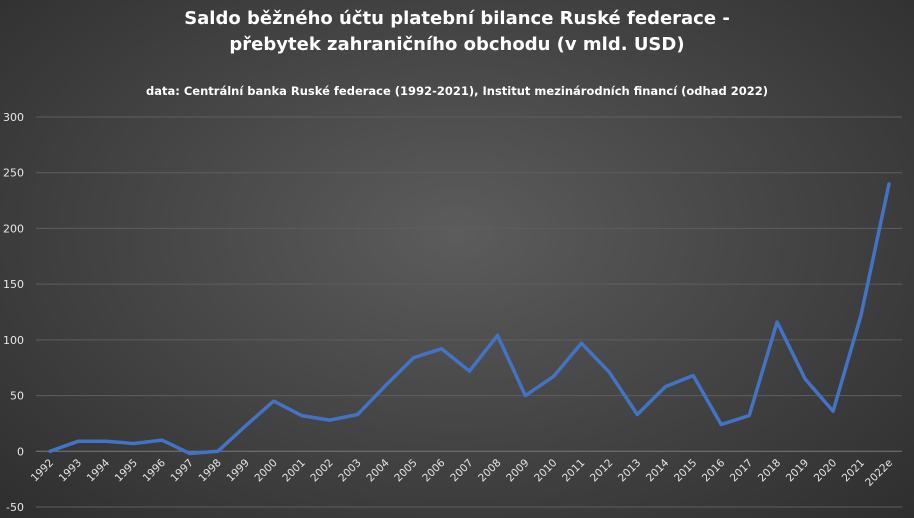 The image size is (914, 518). I want to click on x-tick-label: 2020, so click(825, 470).